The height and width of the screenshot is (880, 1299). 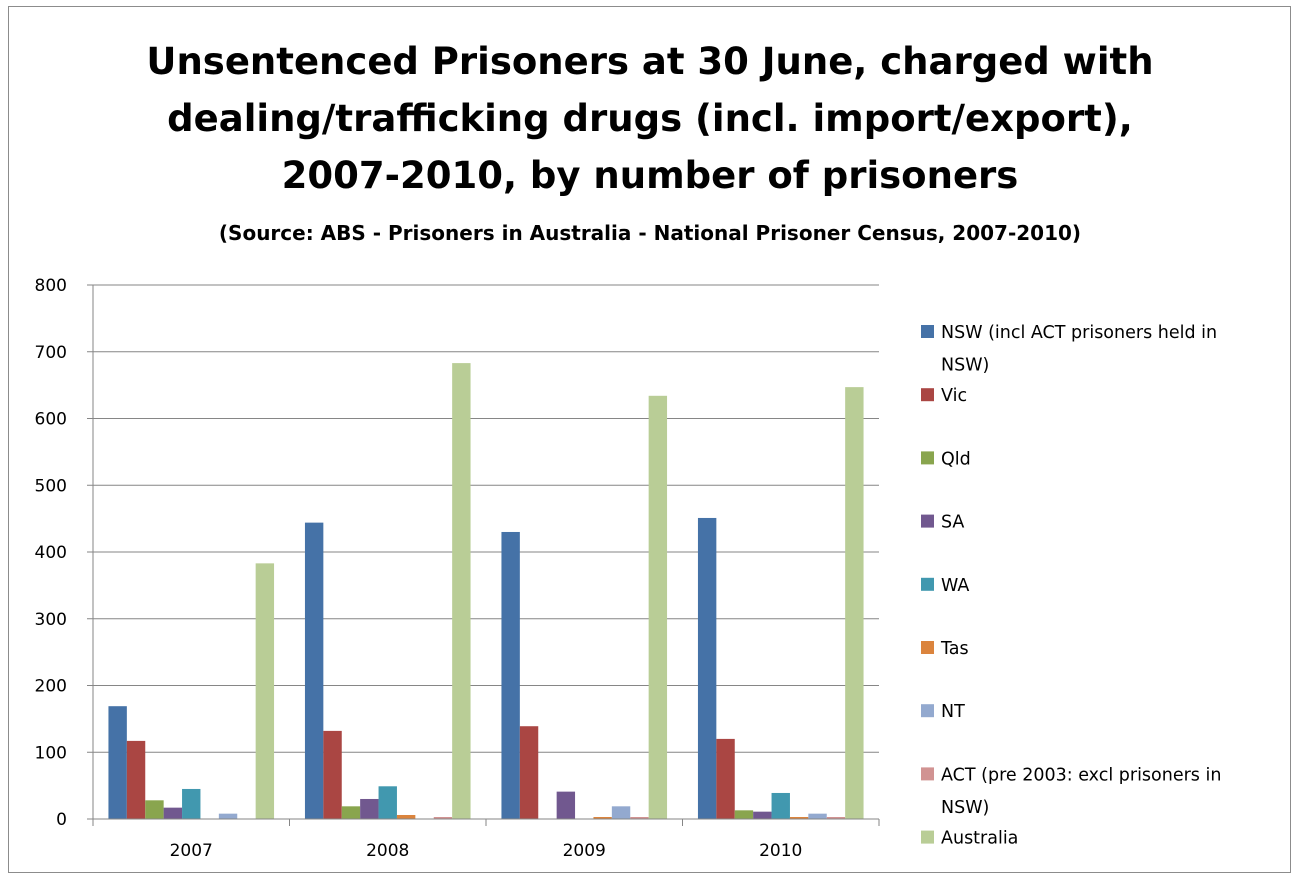 I want to click on legend-item: Vic, so click(x=944, y=396).